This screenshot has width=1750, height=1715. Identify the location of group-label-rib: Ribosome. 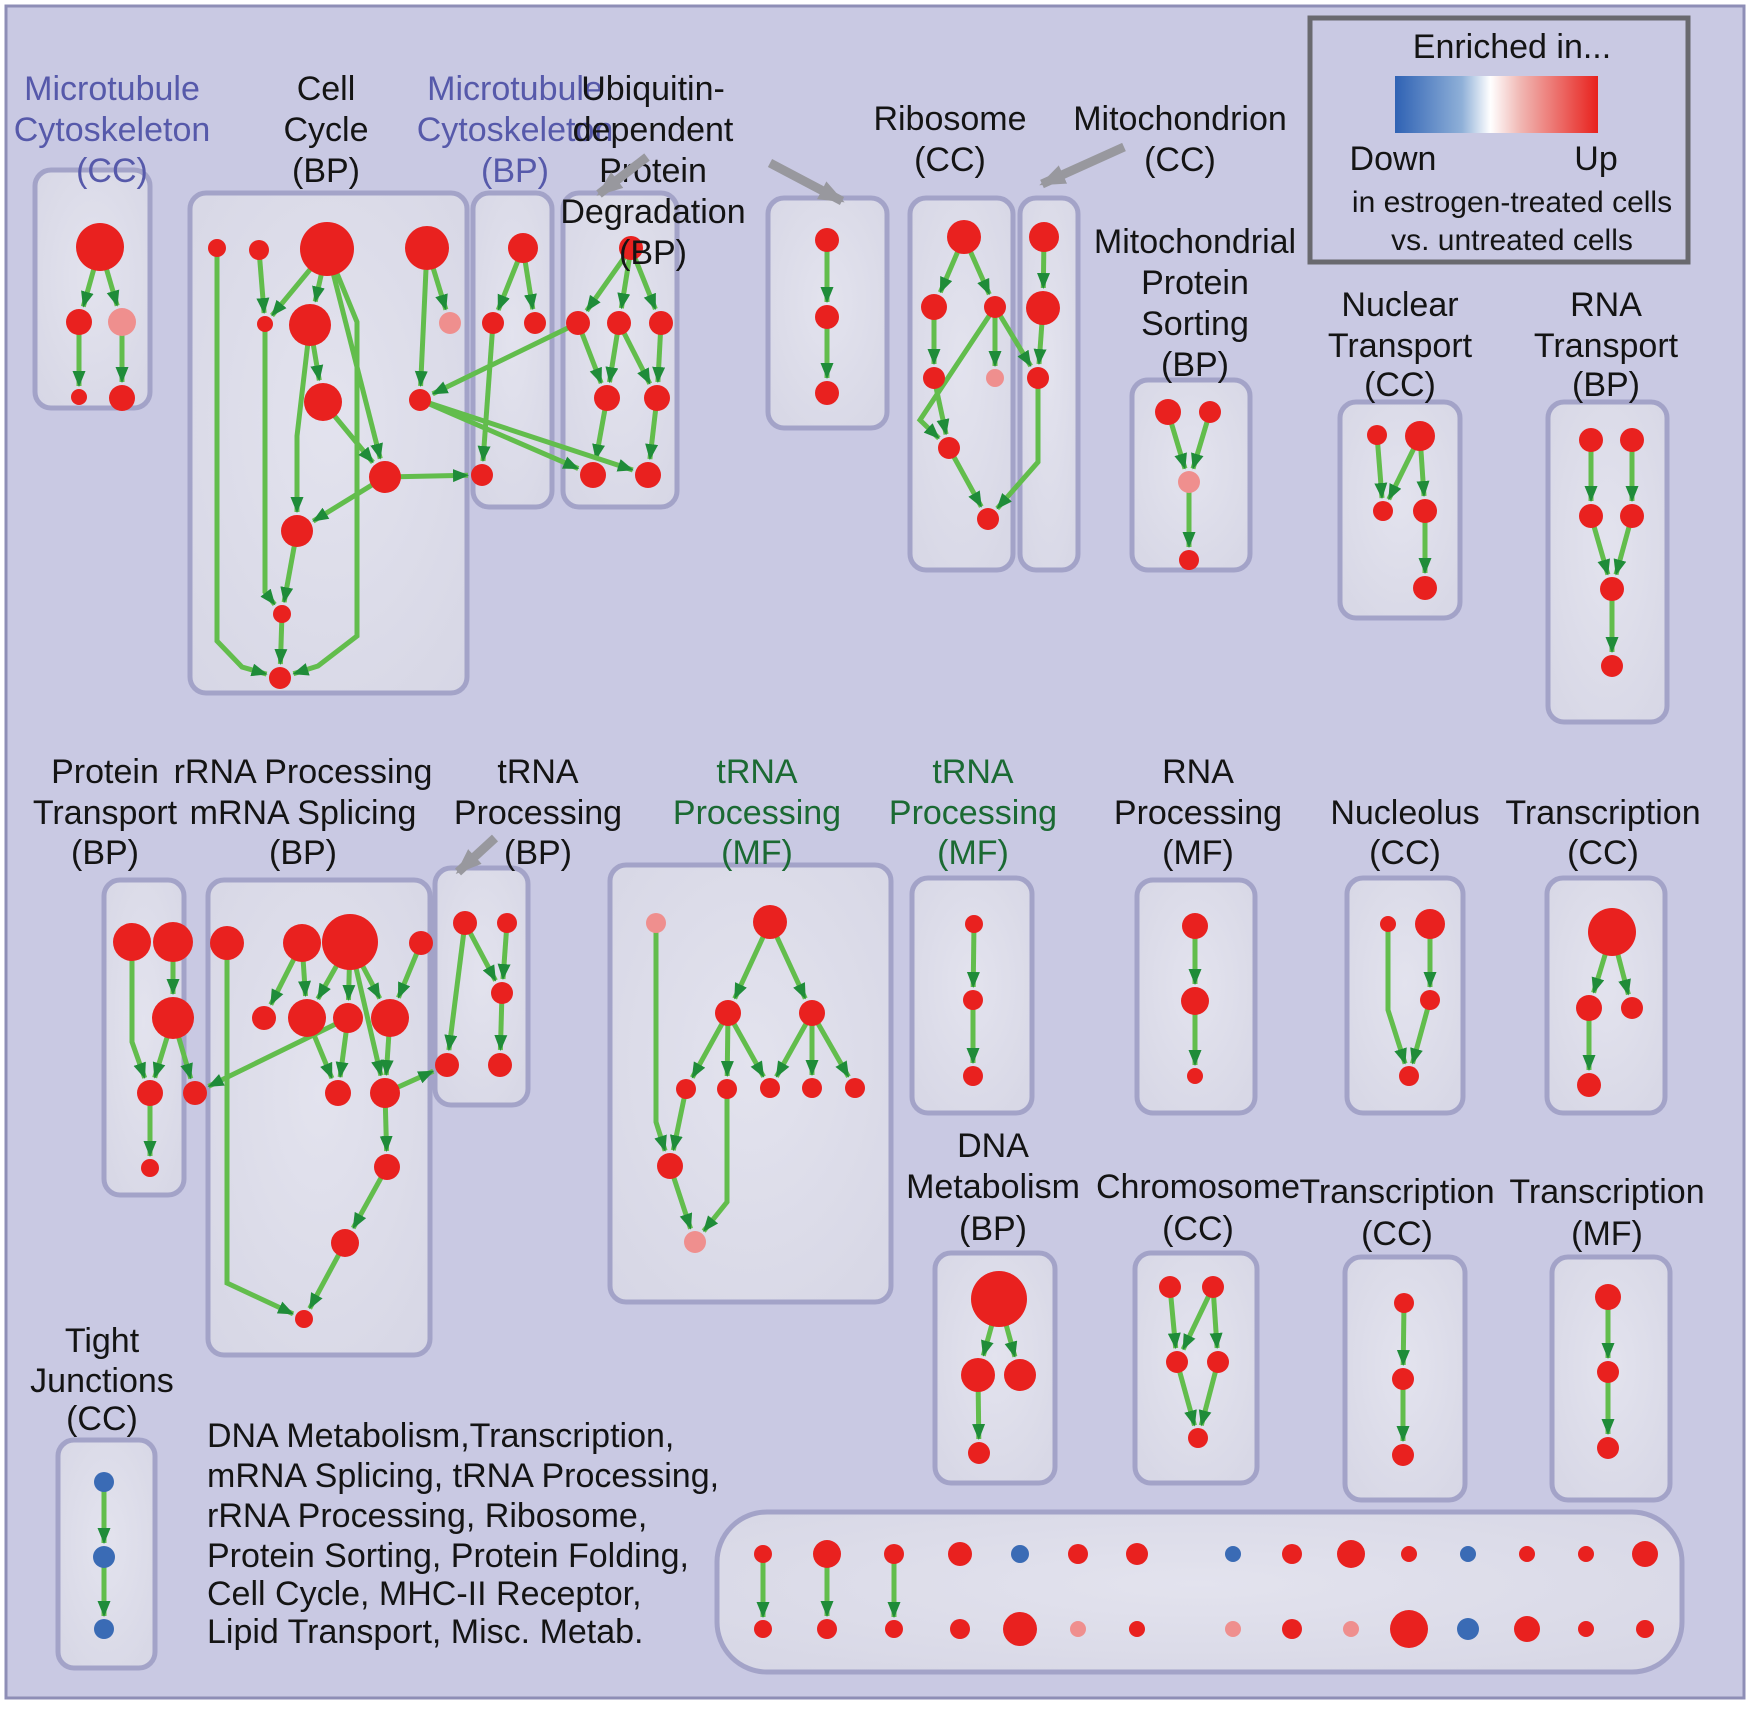
(949, 119).